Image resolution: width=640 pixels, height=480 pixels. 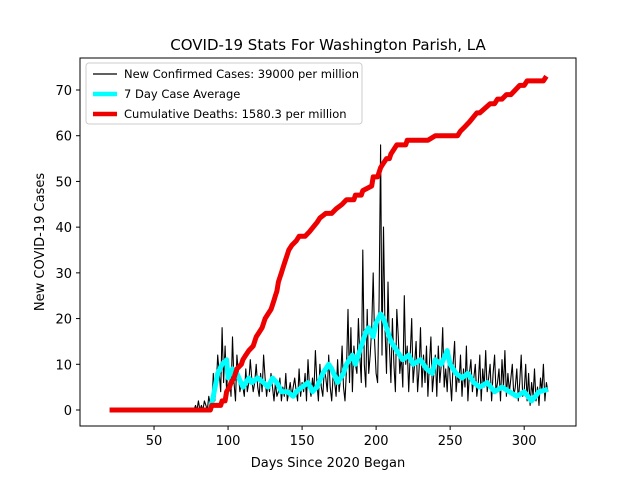 I want to click on y-tick-label: 30, so click(x=63, y=274).